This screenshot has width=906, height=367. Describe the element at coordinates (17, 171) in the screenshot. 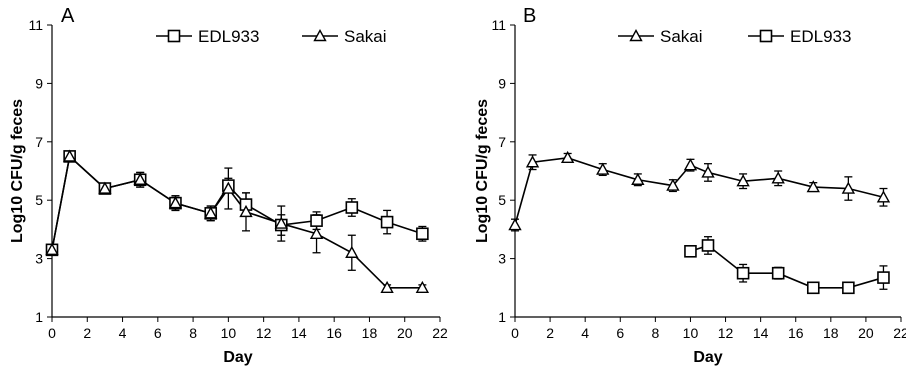

I see `y-axis-label-a: Log10 CFU/g feces` at that location.